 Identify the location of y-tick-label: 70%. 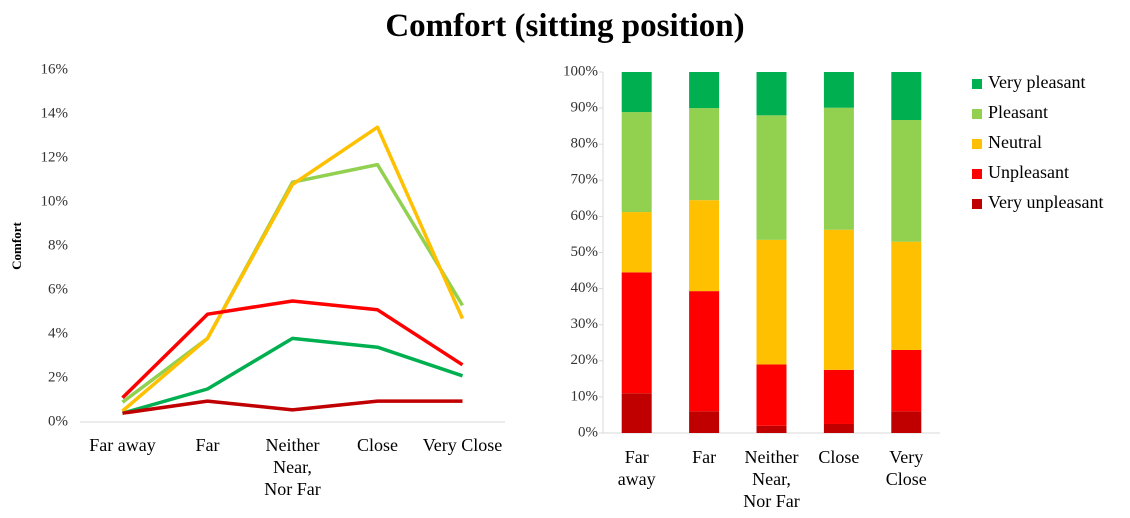
(585, 180).